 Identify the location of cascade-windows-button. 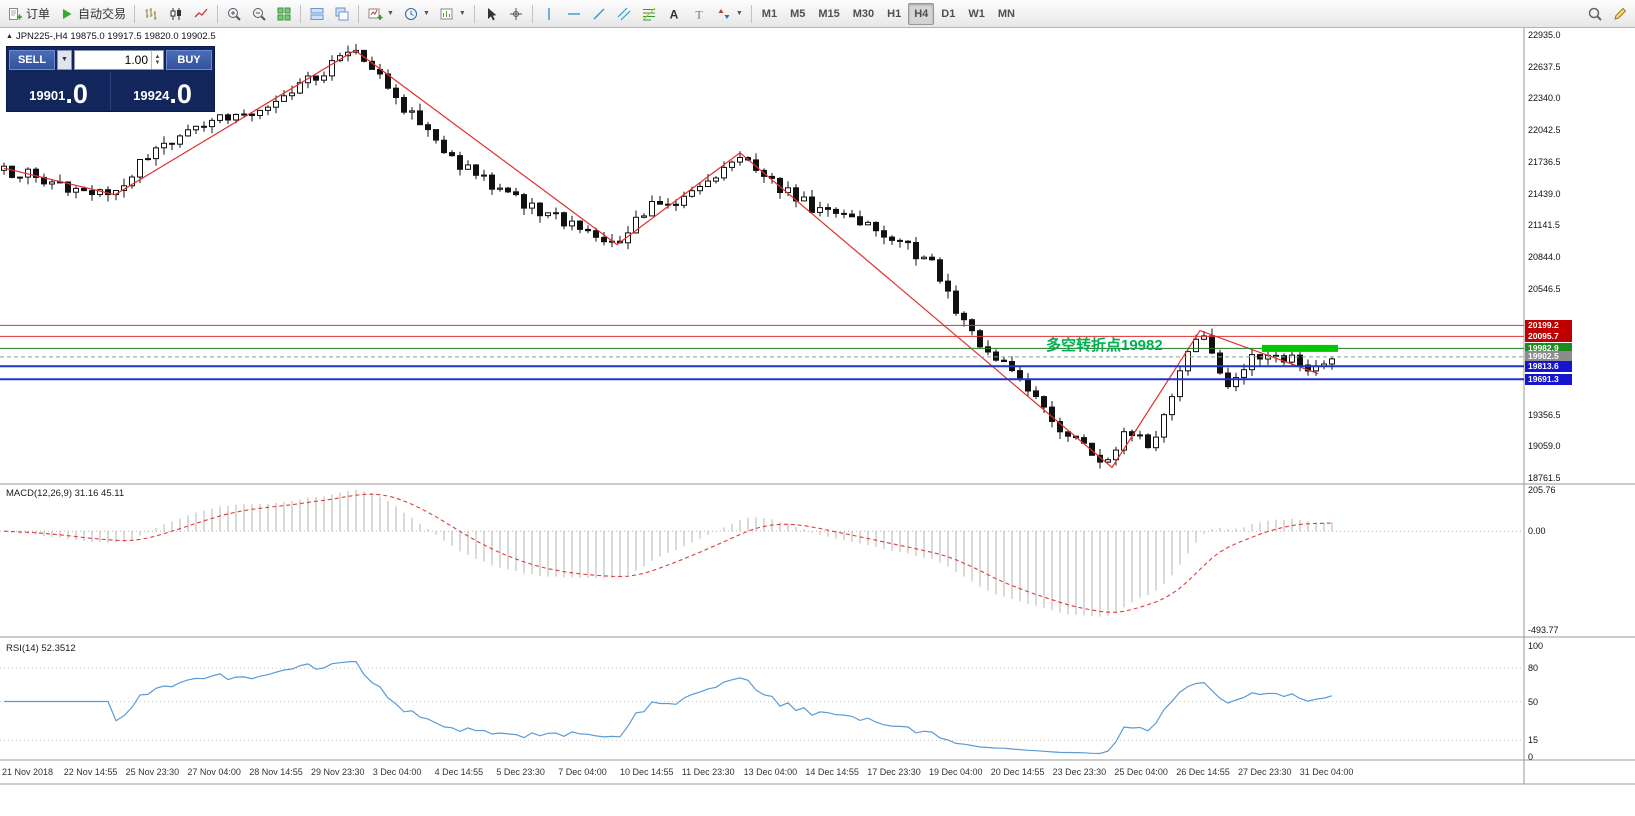
(342, 14).